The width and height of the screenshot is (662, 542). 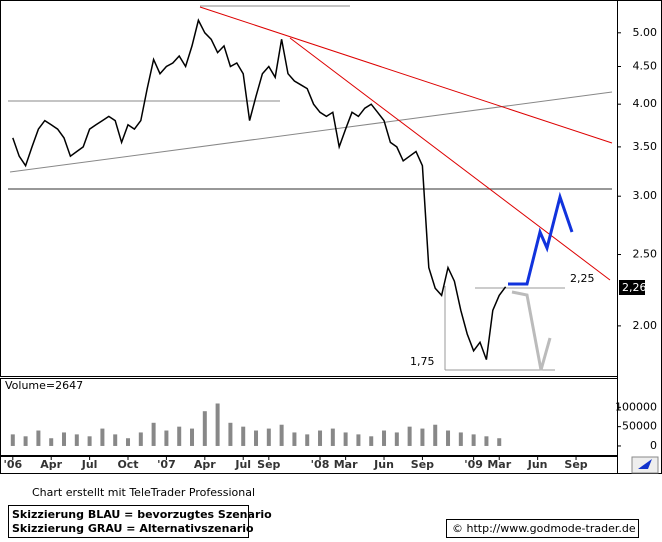 What do you see at coordinates (422, 361) in the screenshot?
I see `annotation: 1,75` at bounding box center [422, 361].